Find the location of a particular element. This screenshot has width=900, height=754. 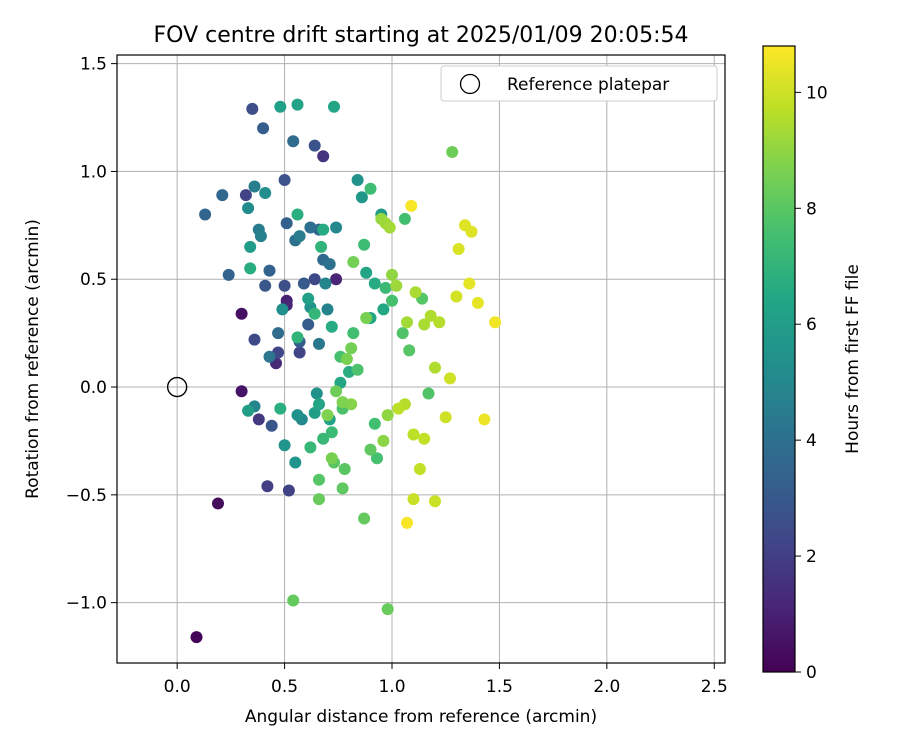

colorbar-label: Hours from first FF file is located at coordinates (853, 359).